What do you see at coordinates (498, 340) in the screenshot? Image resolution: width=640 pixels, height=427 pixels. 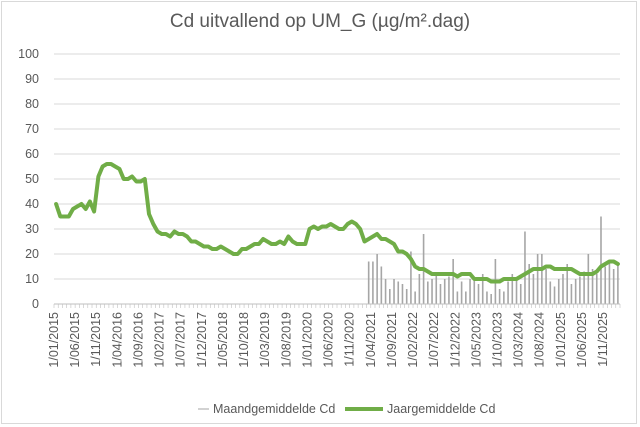 I see `x-tick-label: 1/10/2023` at bounding box center [498, 340].